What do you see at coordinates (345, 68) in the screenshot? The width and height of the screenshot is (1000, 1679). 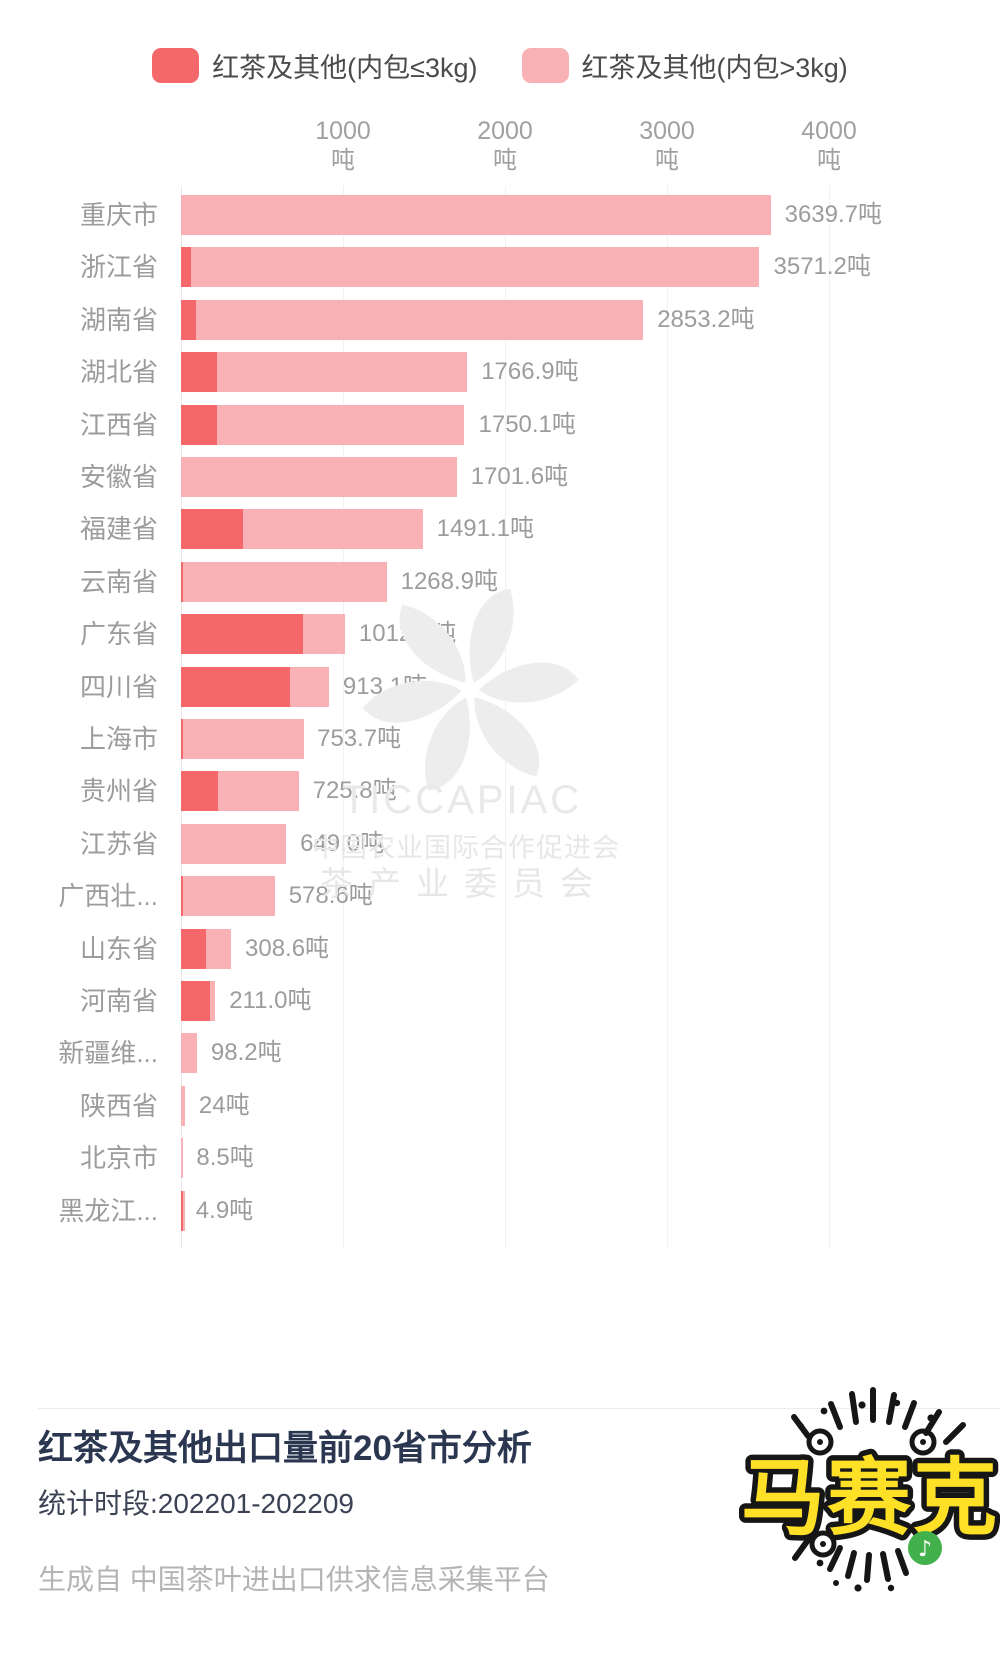 I see `legend-label: 红茶及其他(内包≤3kg)` at bounding box center [345, 68].